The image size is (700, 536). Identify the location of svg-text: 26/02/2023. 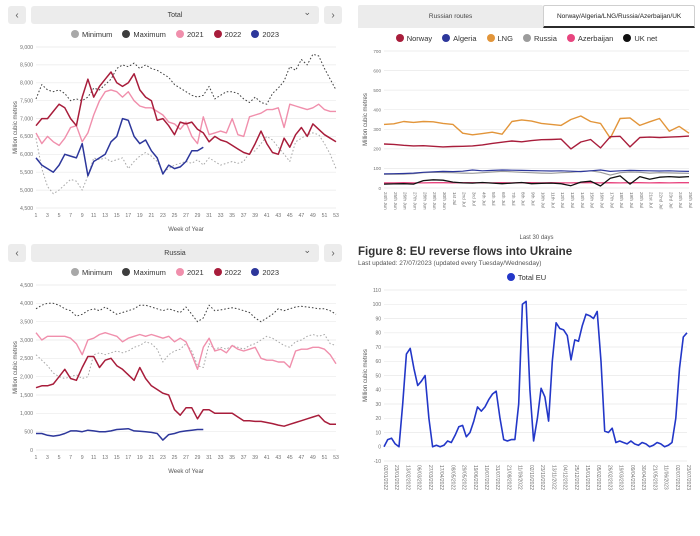
(609, 477).